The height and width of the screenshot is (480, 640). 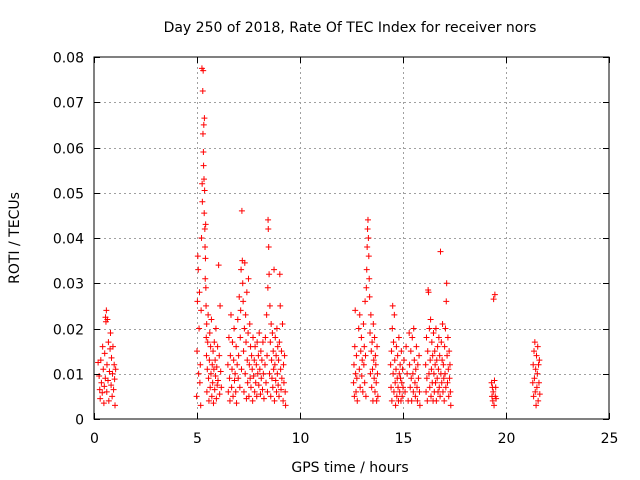 What do you see at coordinates (68, 104) in the screenshot?
I see `y-tick-label: 0.07` at bounding box center [68, 104].